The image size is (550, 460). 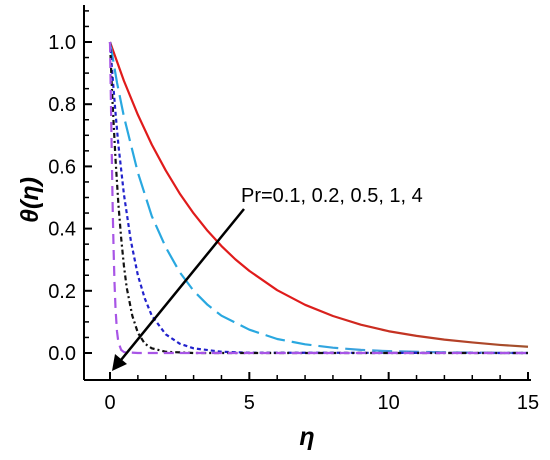 I want to click on annotation-arrowhead, so click(x=119, y=362).